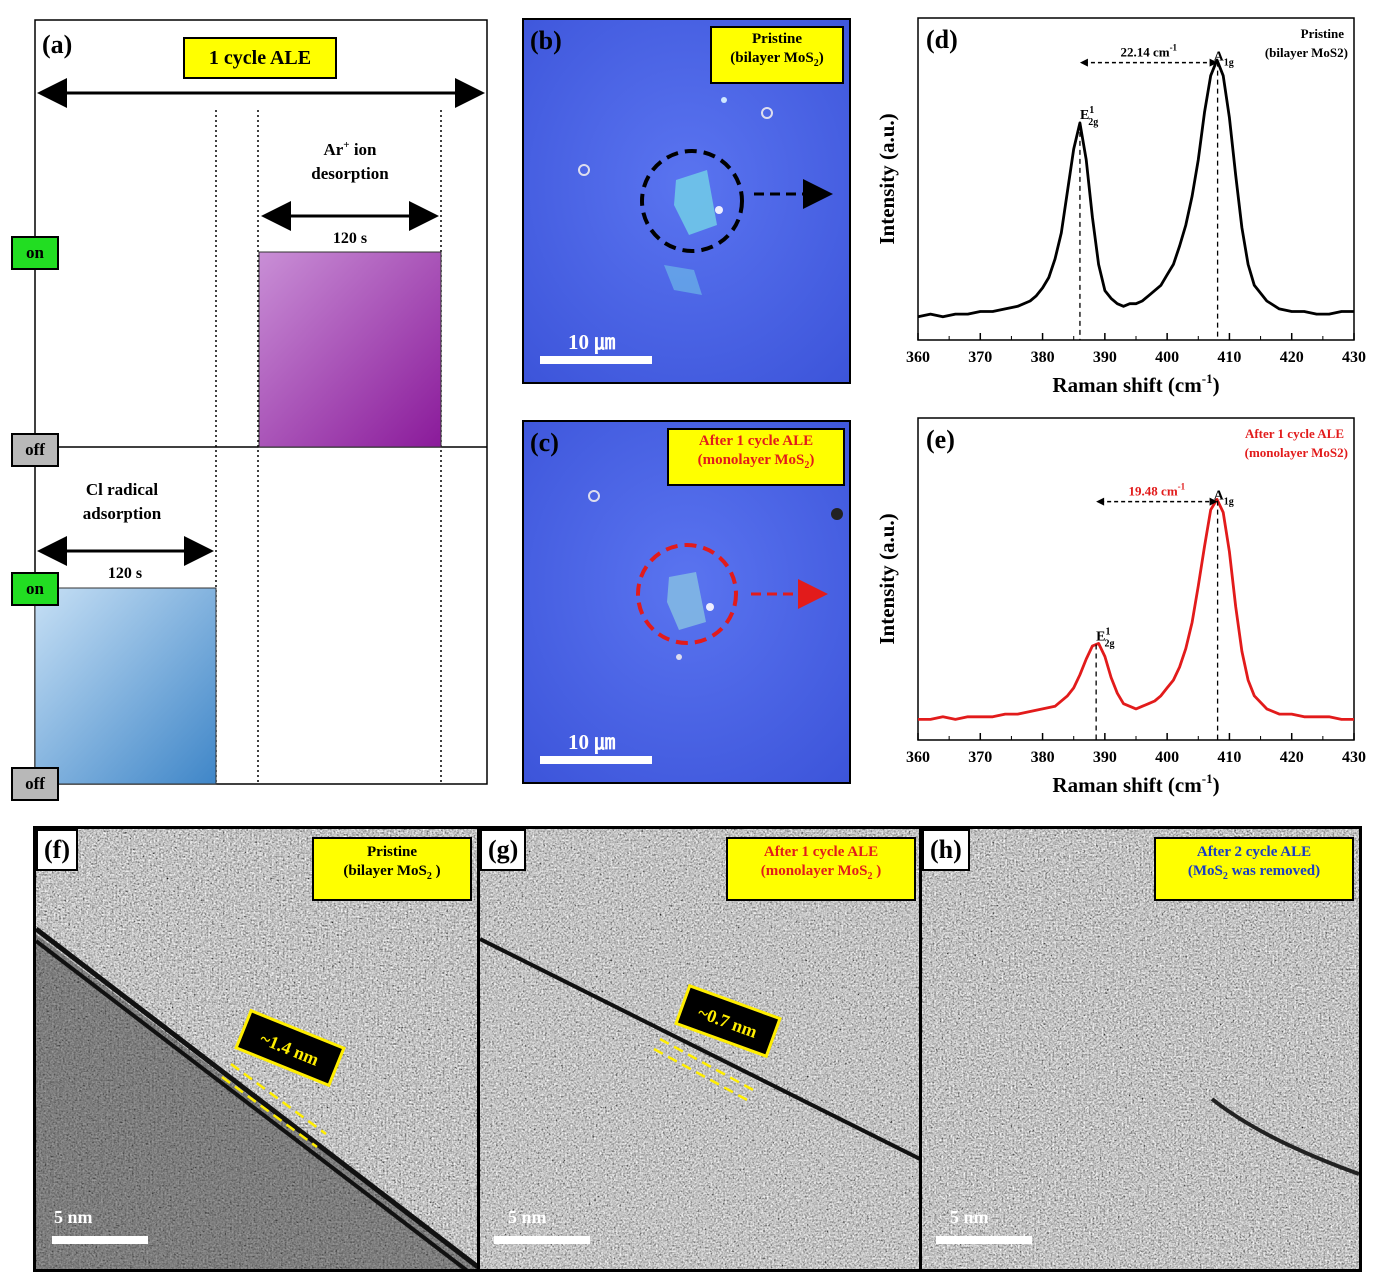 Image resolution: width=1375 pixels, height=1277 pixels. I want to click on panel-b-condition-box: Pristine (bilayer MoS2), so click(777, 55).